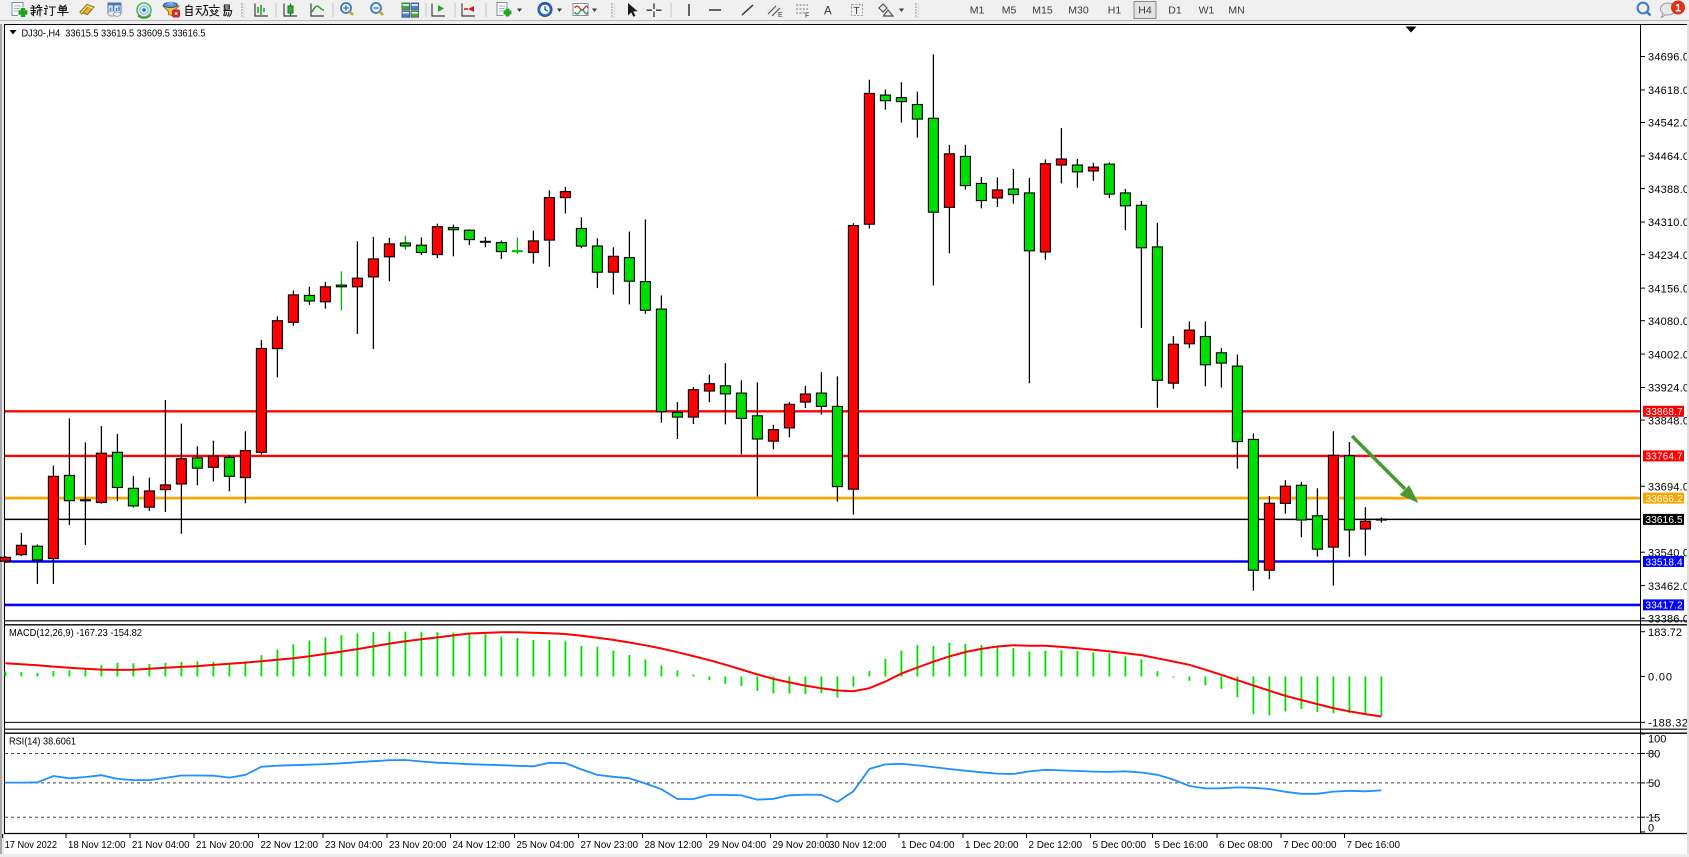 The image size is (1689, 857). I want to click on svg-text: 33386.0, so click(1668, 619).